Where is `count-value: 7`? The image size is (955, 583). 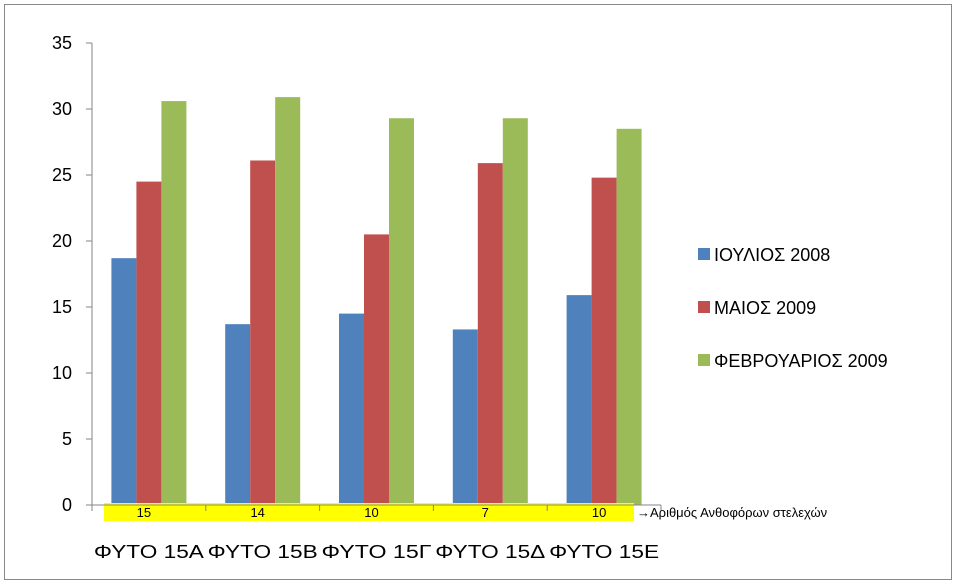 count-value: 7 is located at coordinates (485, 512).